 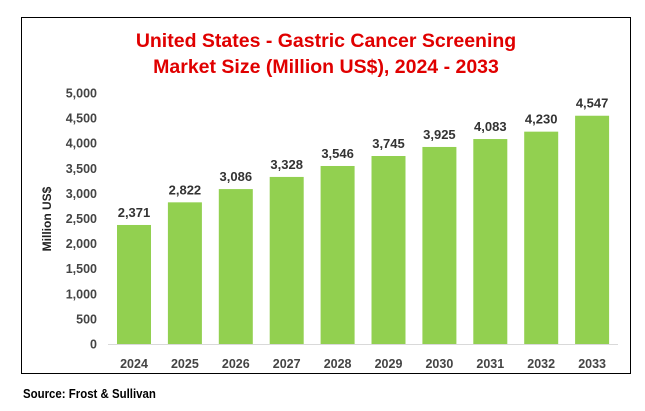 What do you see at coordinates (235, 266) in the screenshot?
I see `bar-2026` at bounding box center [235, 266].